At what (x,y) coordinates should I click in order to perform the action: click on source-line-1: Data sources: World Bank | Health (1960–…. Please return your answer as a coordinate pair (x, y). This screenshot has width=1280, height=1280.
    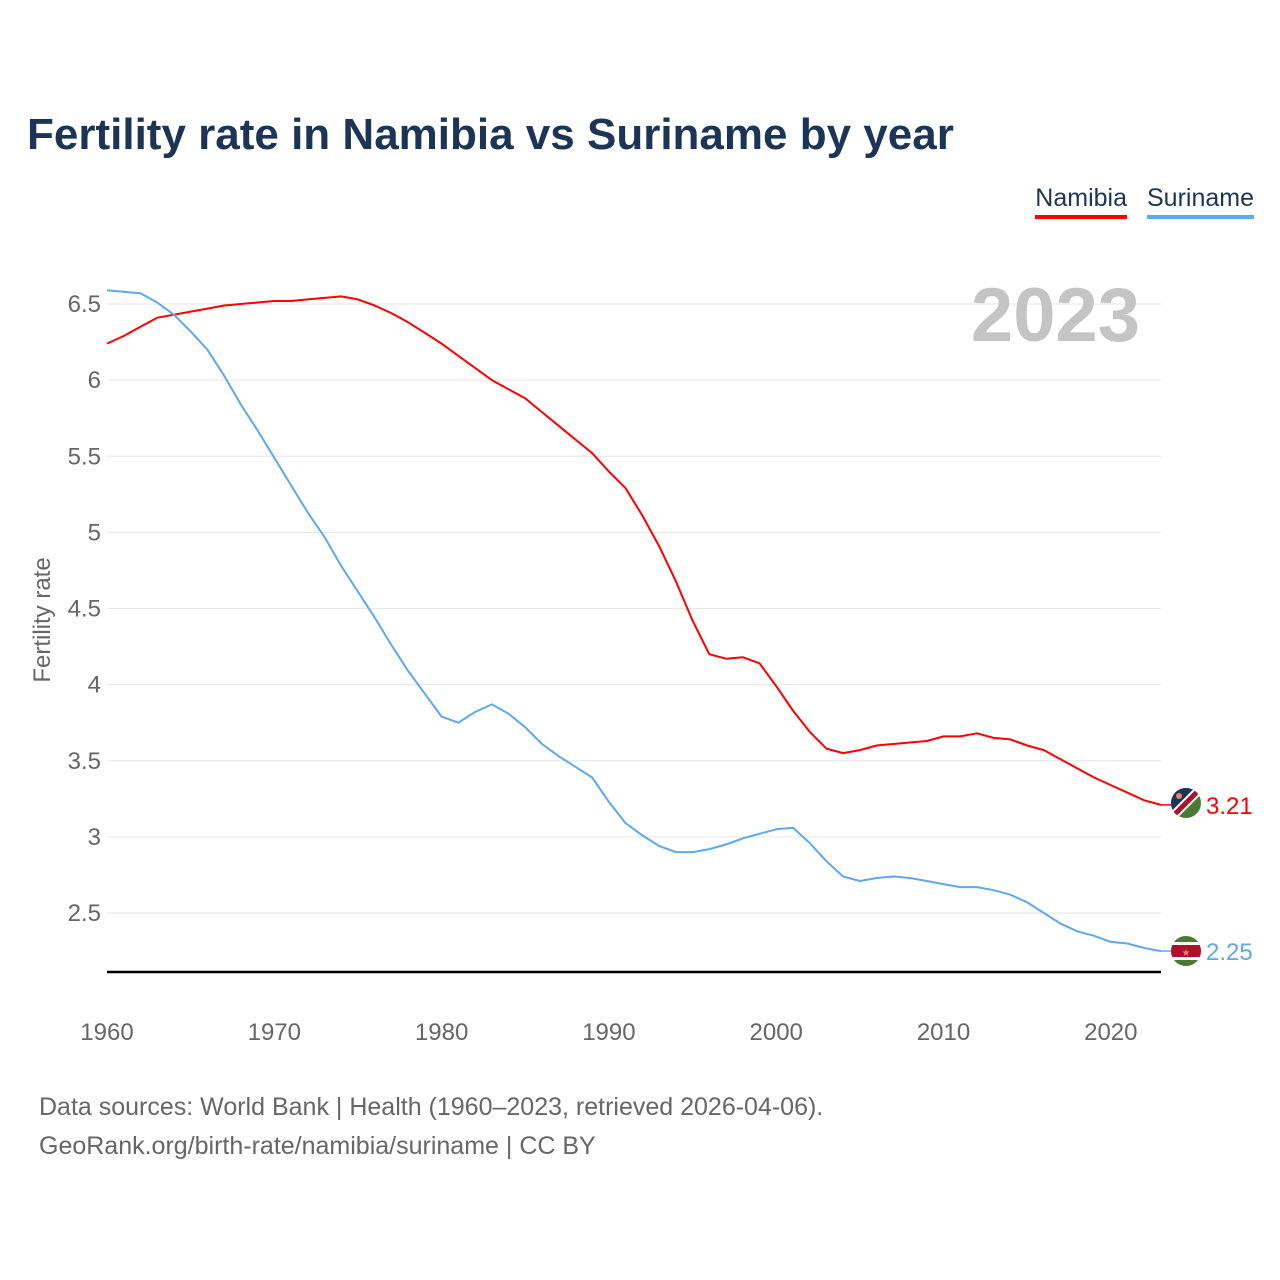
    Looking at the image, I should click on (431, 1107).